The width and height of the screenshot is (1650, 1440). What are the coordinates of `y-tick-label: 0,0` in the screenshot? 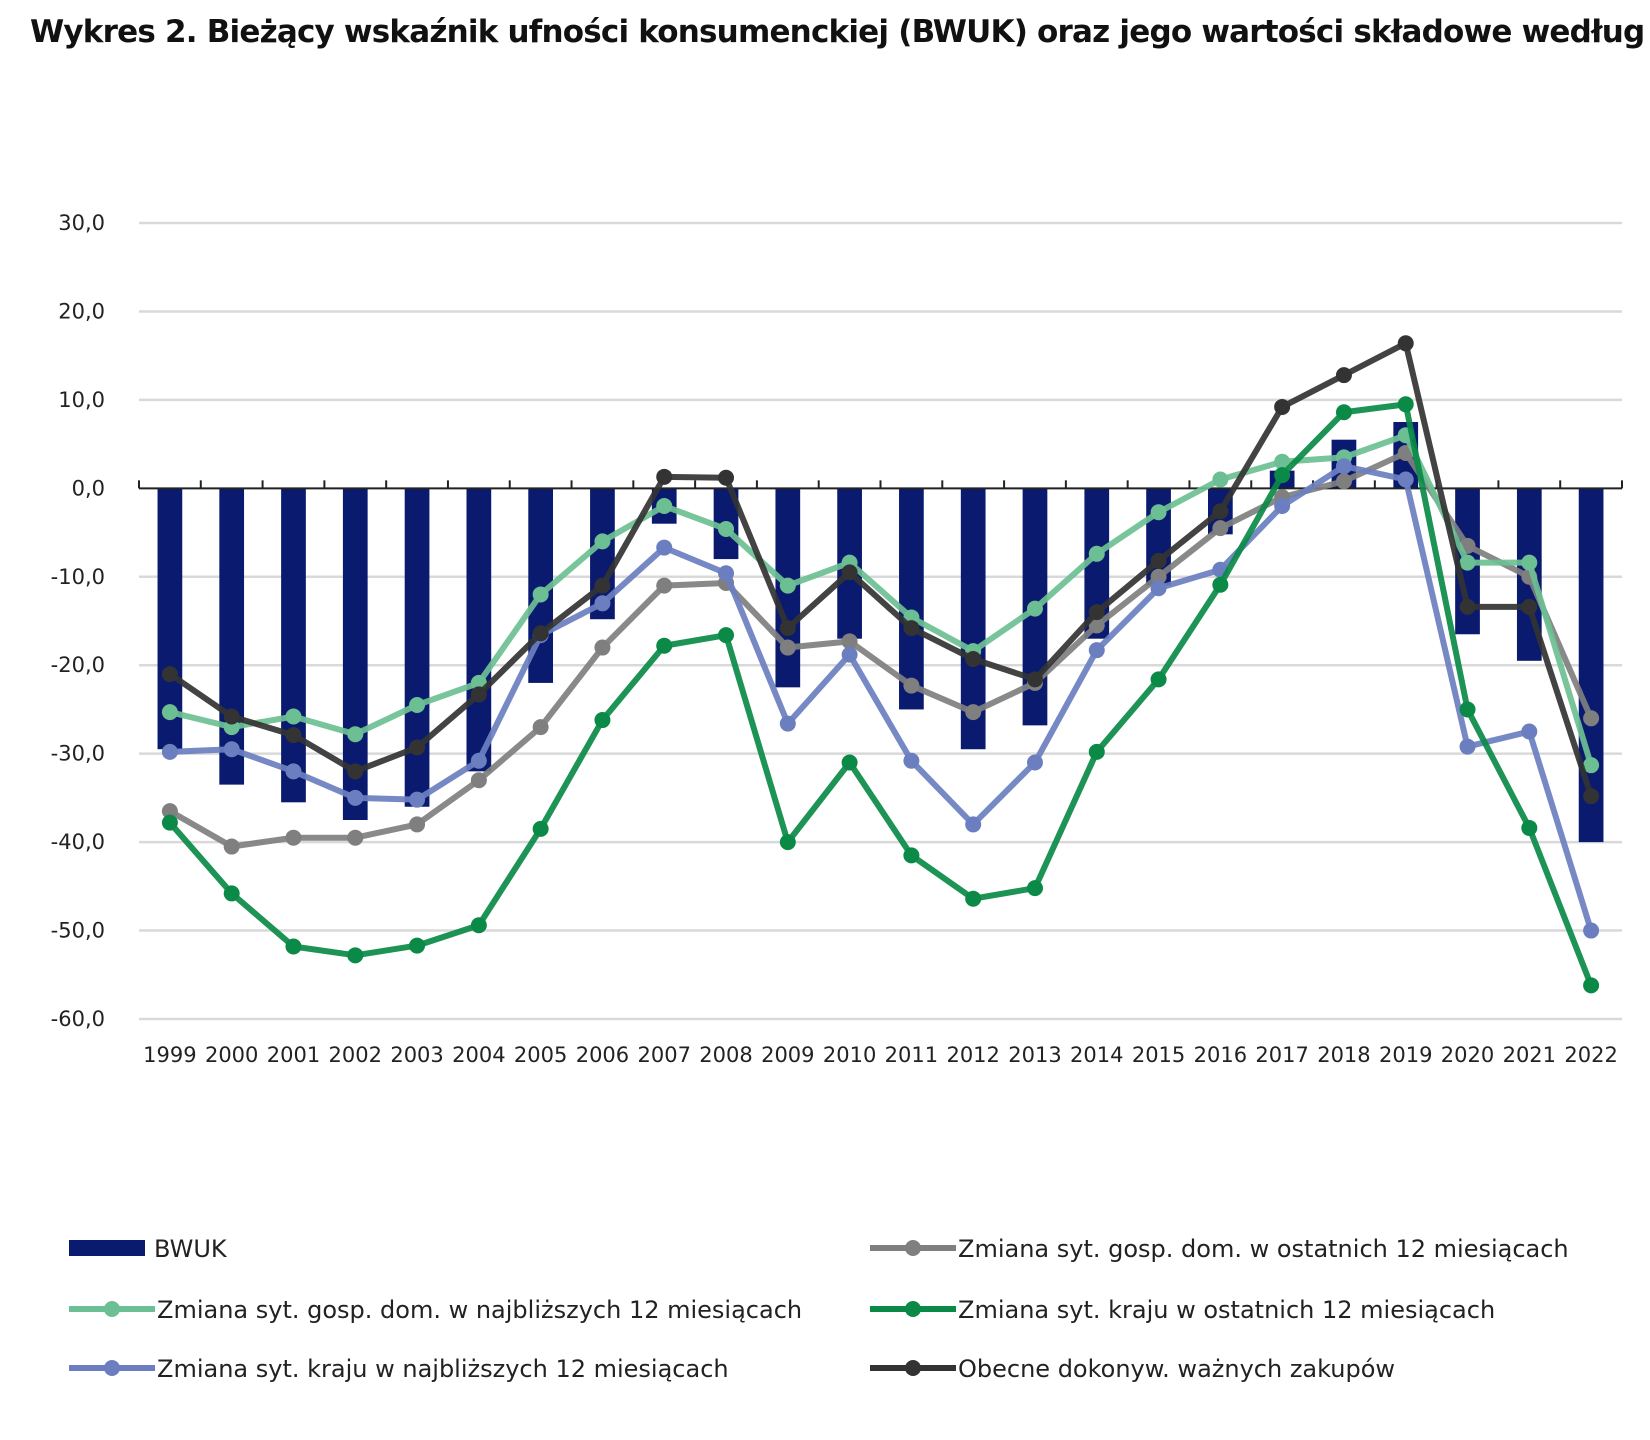 It's located at (88, 488).